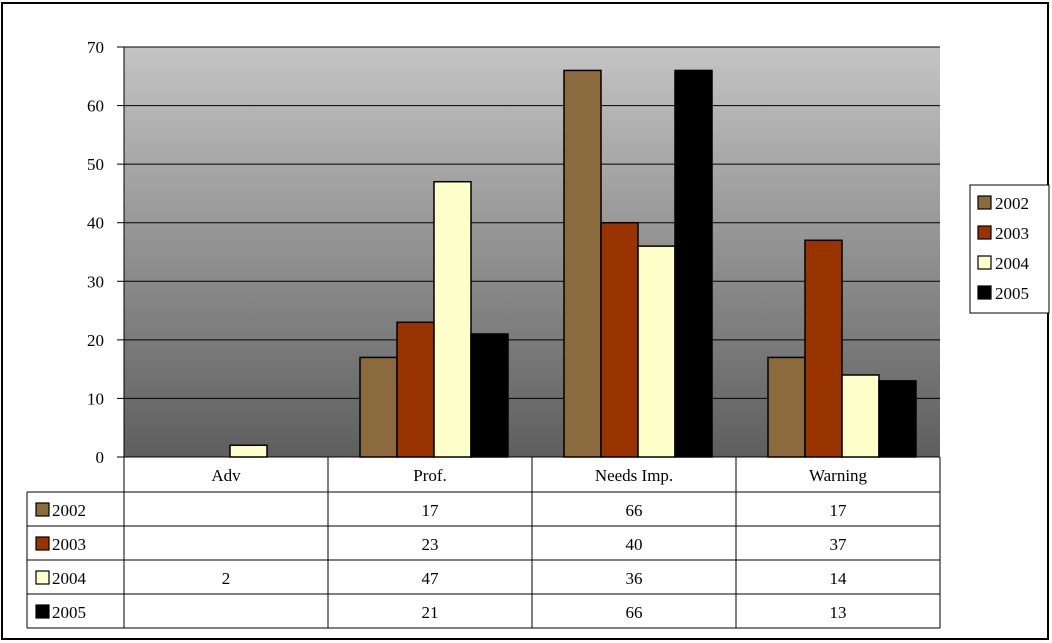 This screenshot has height=643, width=1052. What do you see at coordinates (69, 510) in the screenshot?
I see `table-series-label: 2002` at bounding box center [69, 510].